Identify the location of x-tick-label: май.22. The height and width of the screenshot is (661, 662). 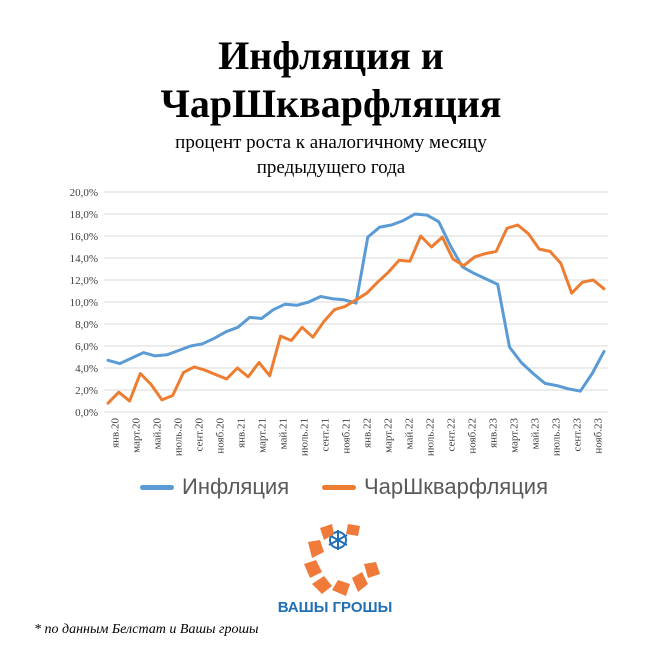
(410, 433).